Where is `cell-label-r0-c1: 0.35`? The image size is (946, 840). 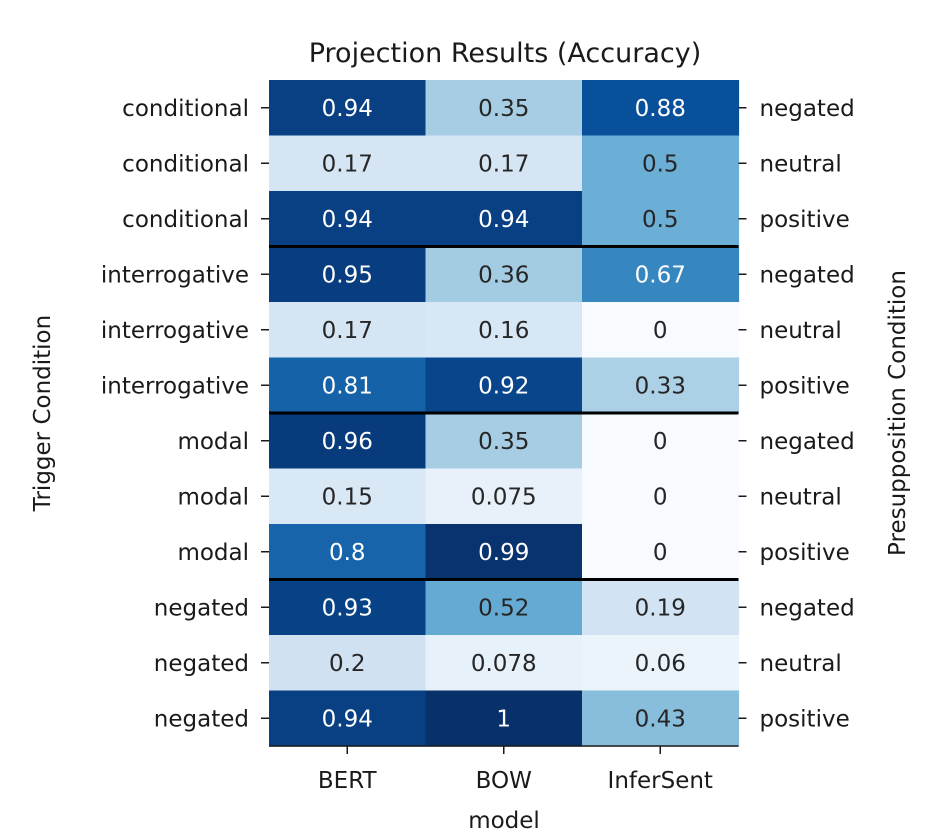
cell-label-r0-c1: 0.35 is located at coordinates (503, 109).